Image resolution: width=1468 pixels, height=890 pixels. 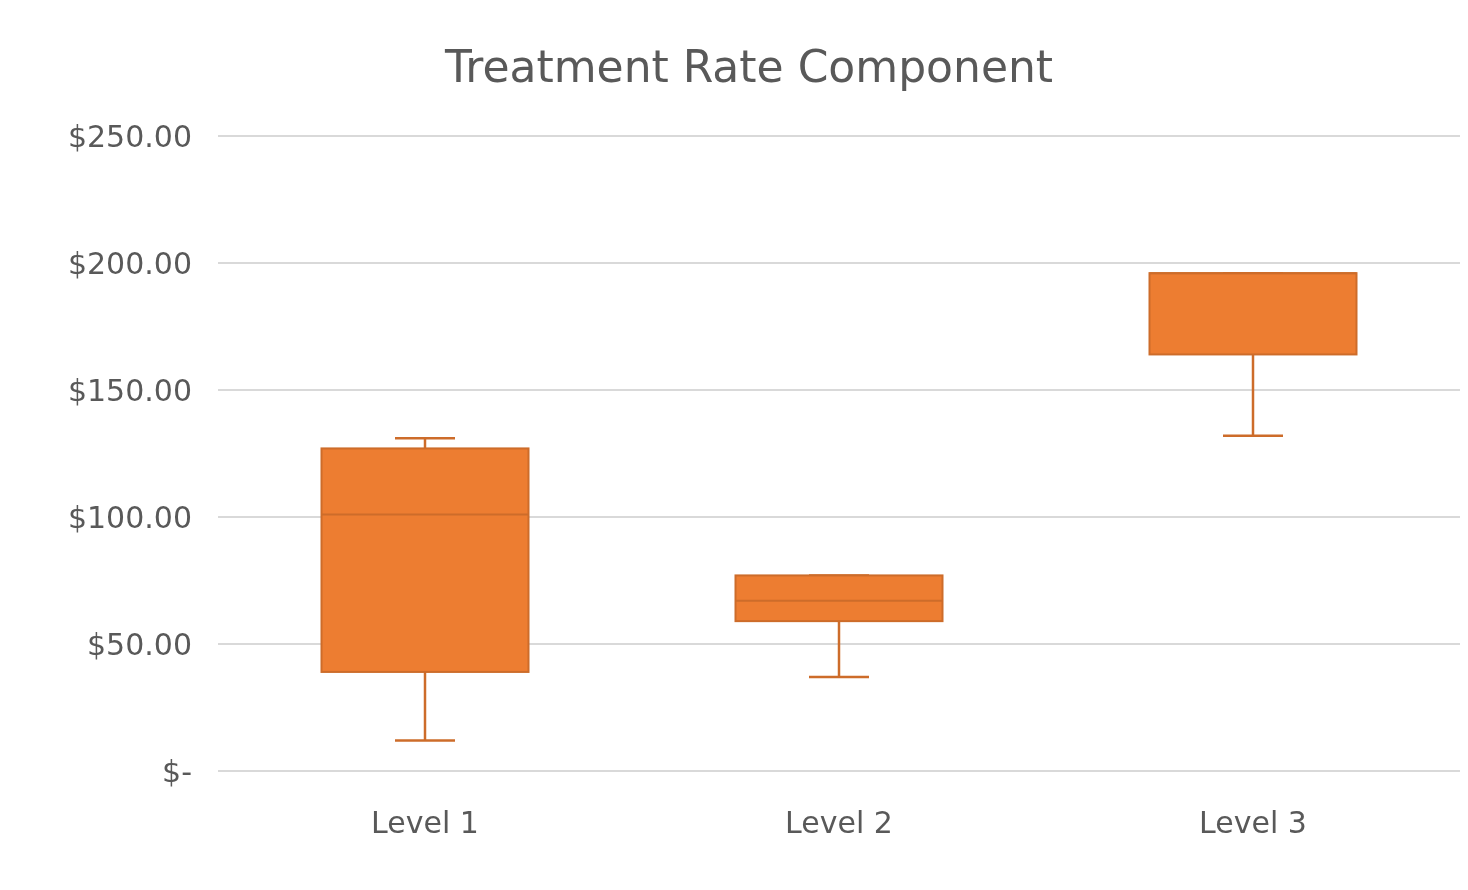 What do you see at coordinates (129, 390) in the screenshot?
I see `y-tick-label: $150.00` at bounding box center [129, 390].